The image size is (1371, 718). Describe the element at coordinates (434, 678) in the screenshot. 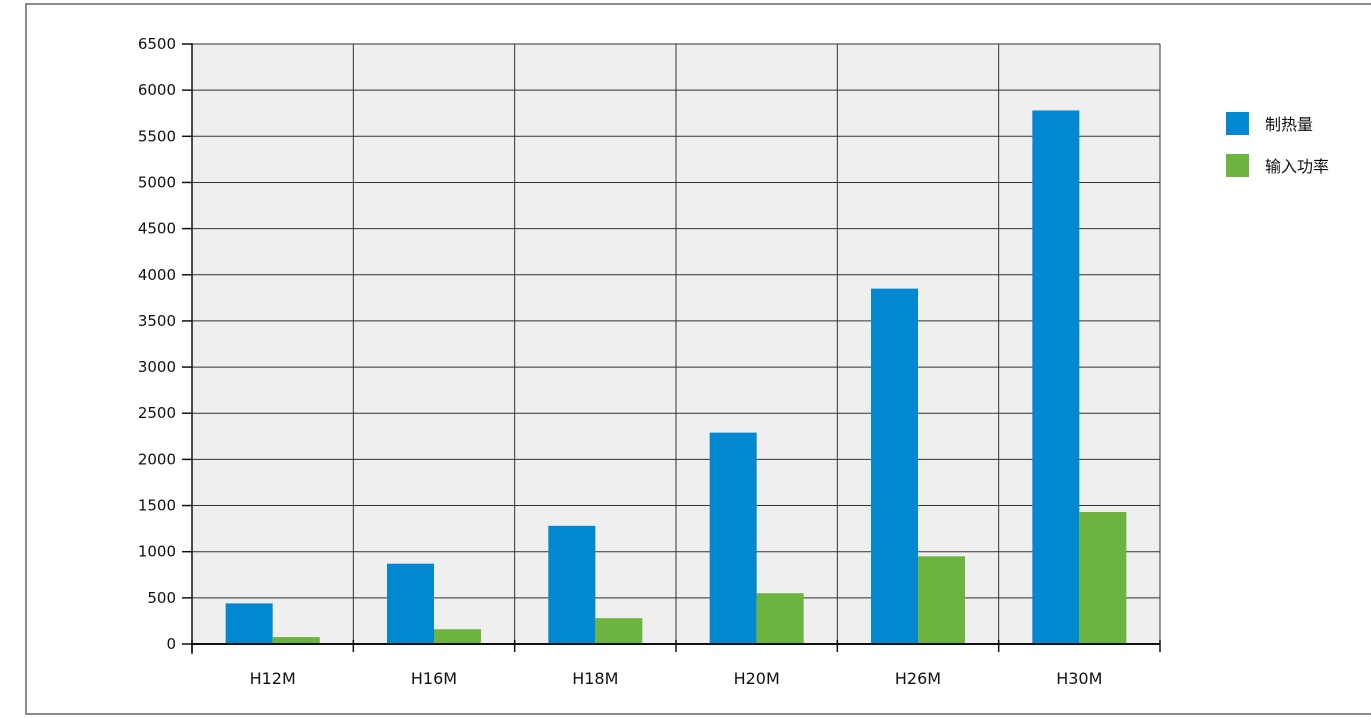

I see `x-tick-label: H16M` at that location.